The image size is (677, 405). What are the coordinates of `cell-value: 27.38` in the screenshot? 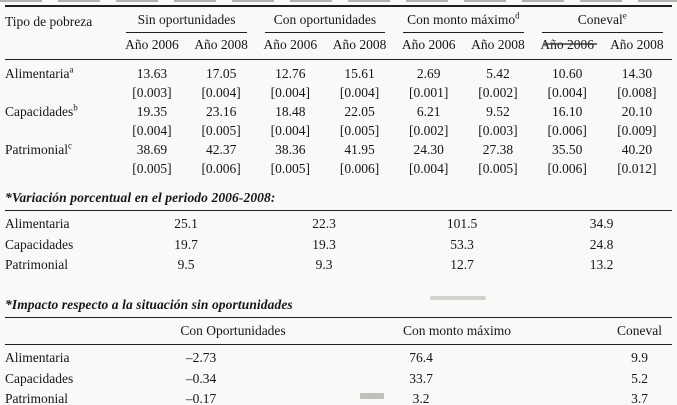 It's located at (498, 150).